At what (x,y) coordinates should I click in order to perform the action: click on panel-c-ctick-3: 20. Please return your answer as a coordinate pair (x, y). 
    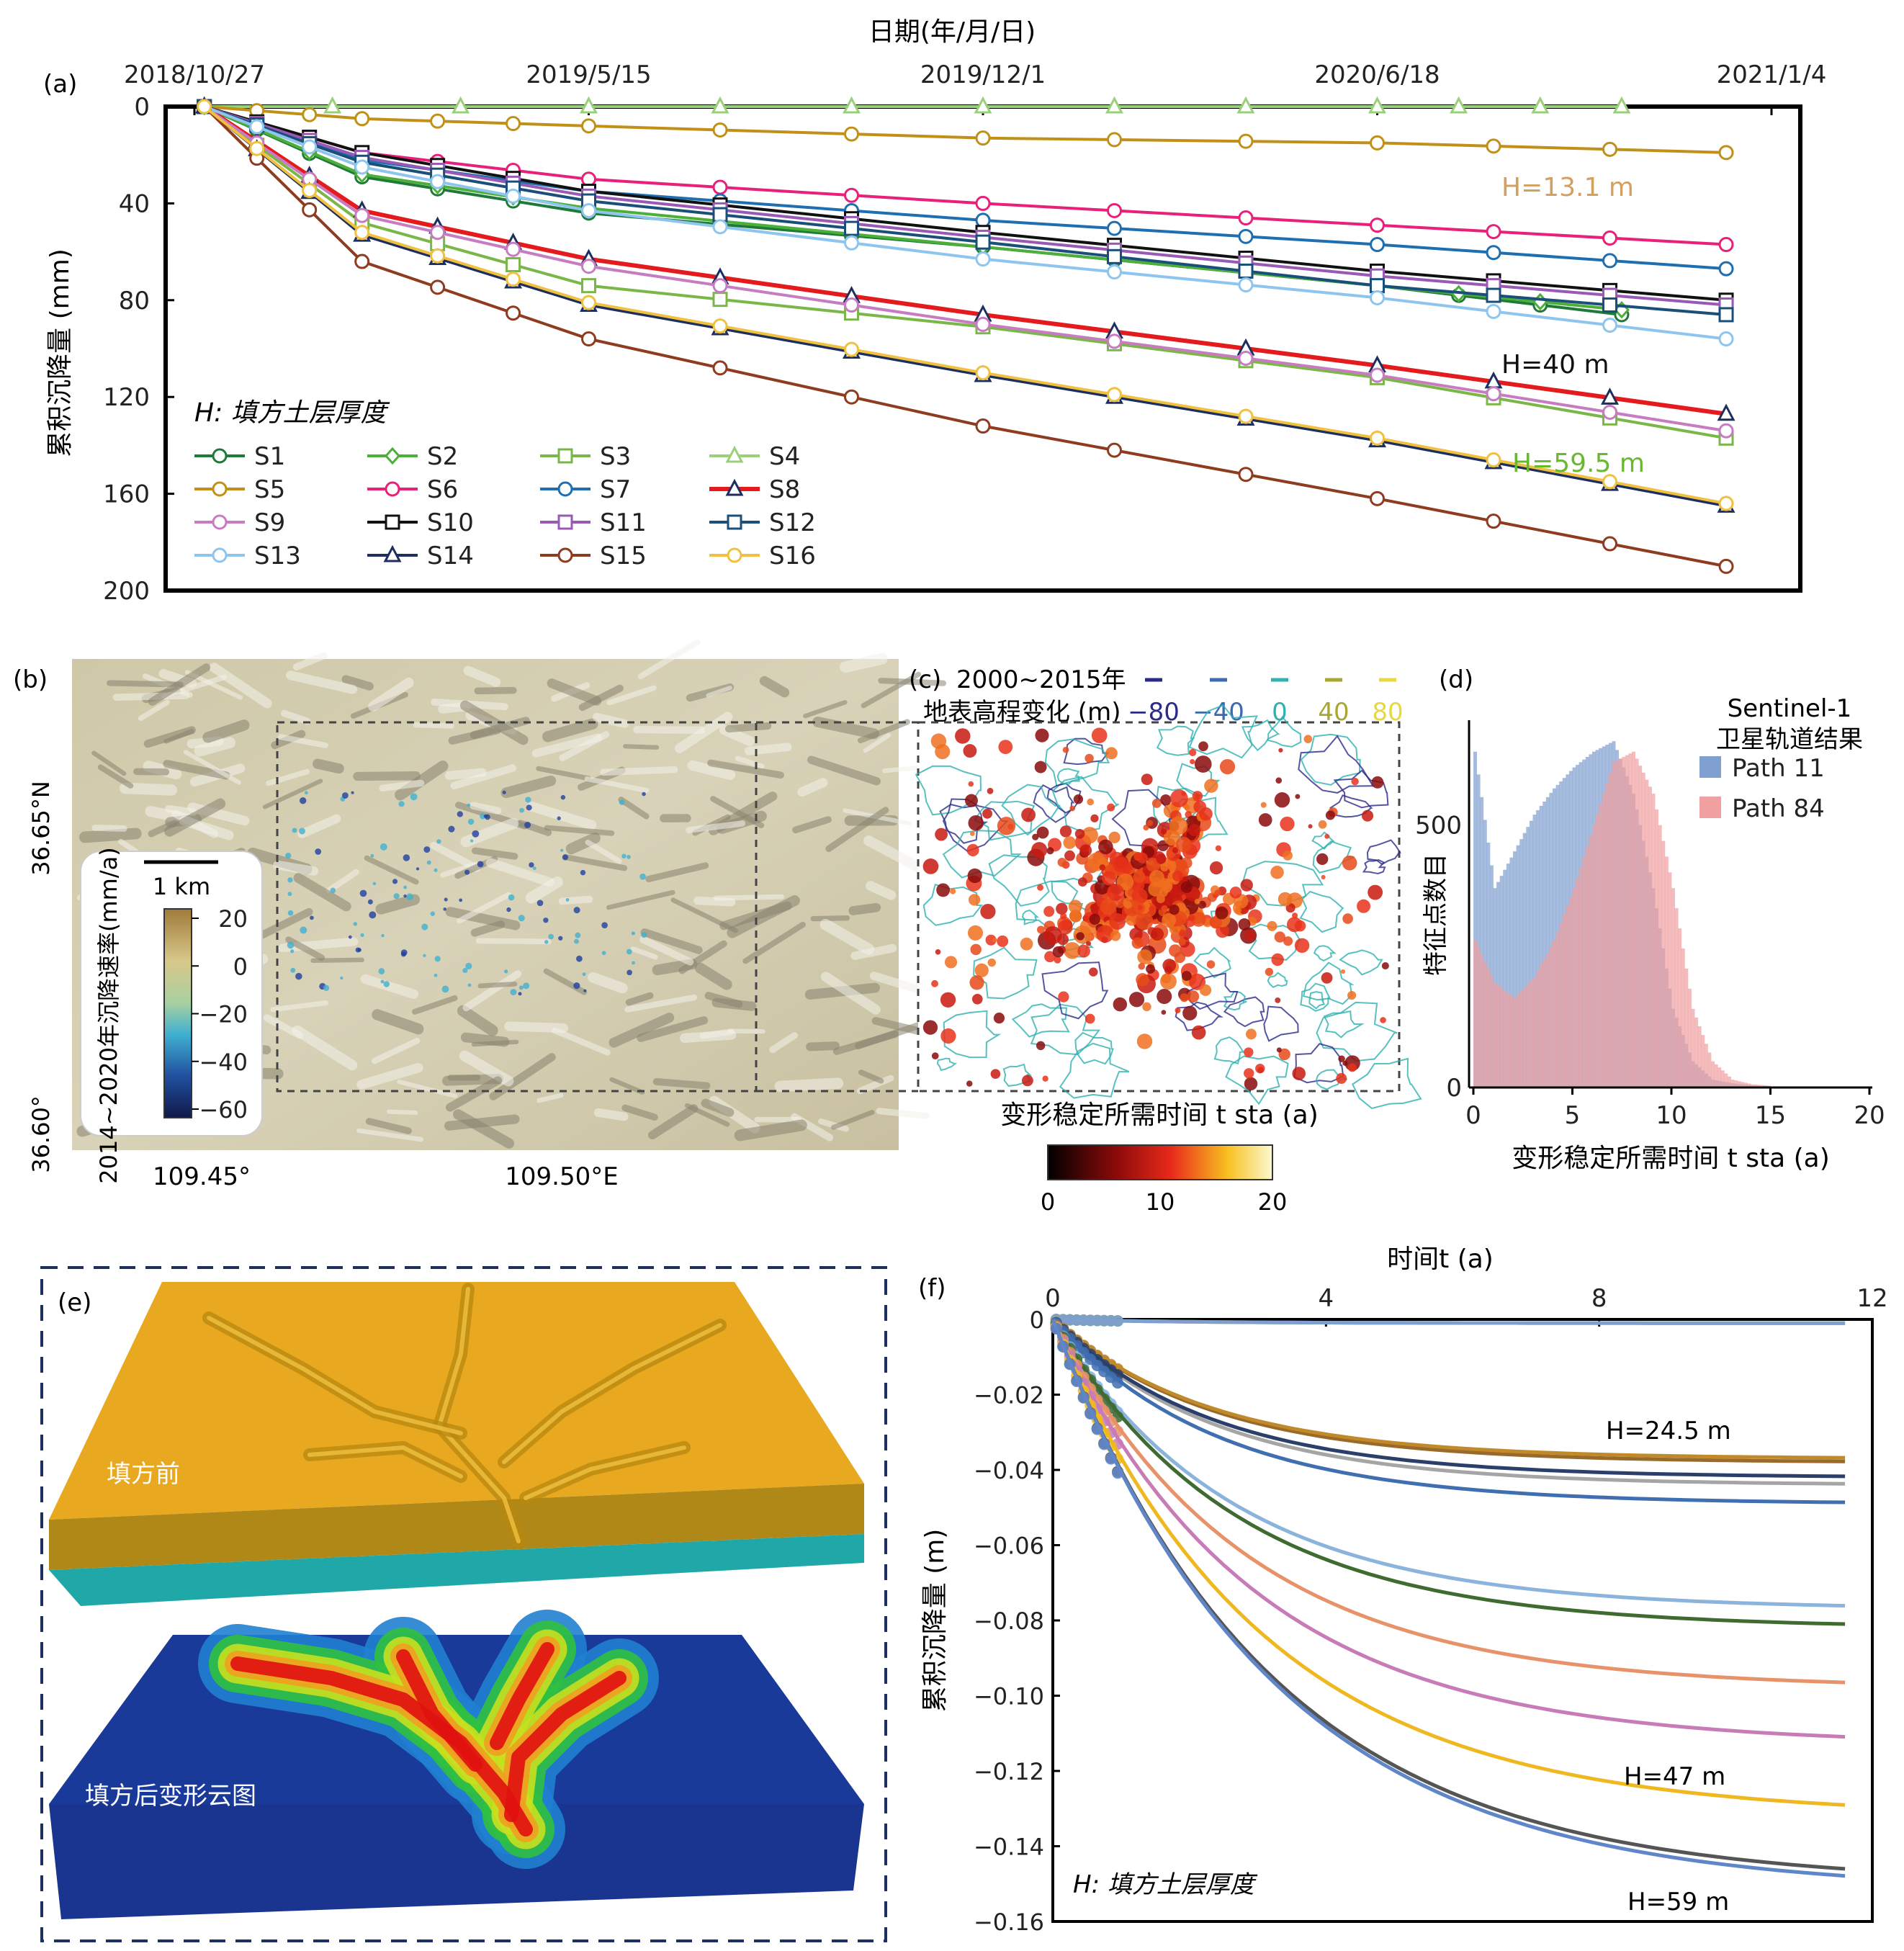
    Looking at the image, I should click on (1273, 1202).